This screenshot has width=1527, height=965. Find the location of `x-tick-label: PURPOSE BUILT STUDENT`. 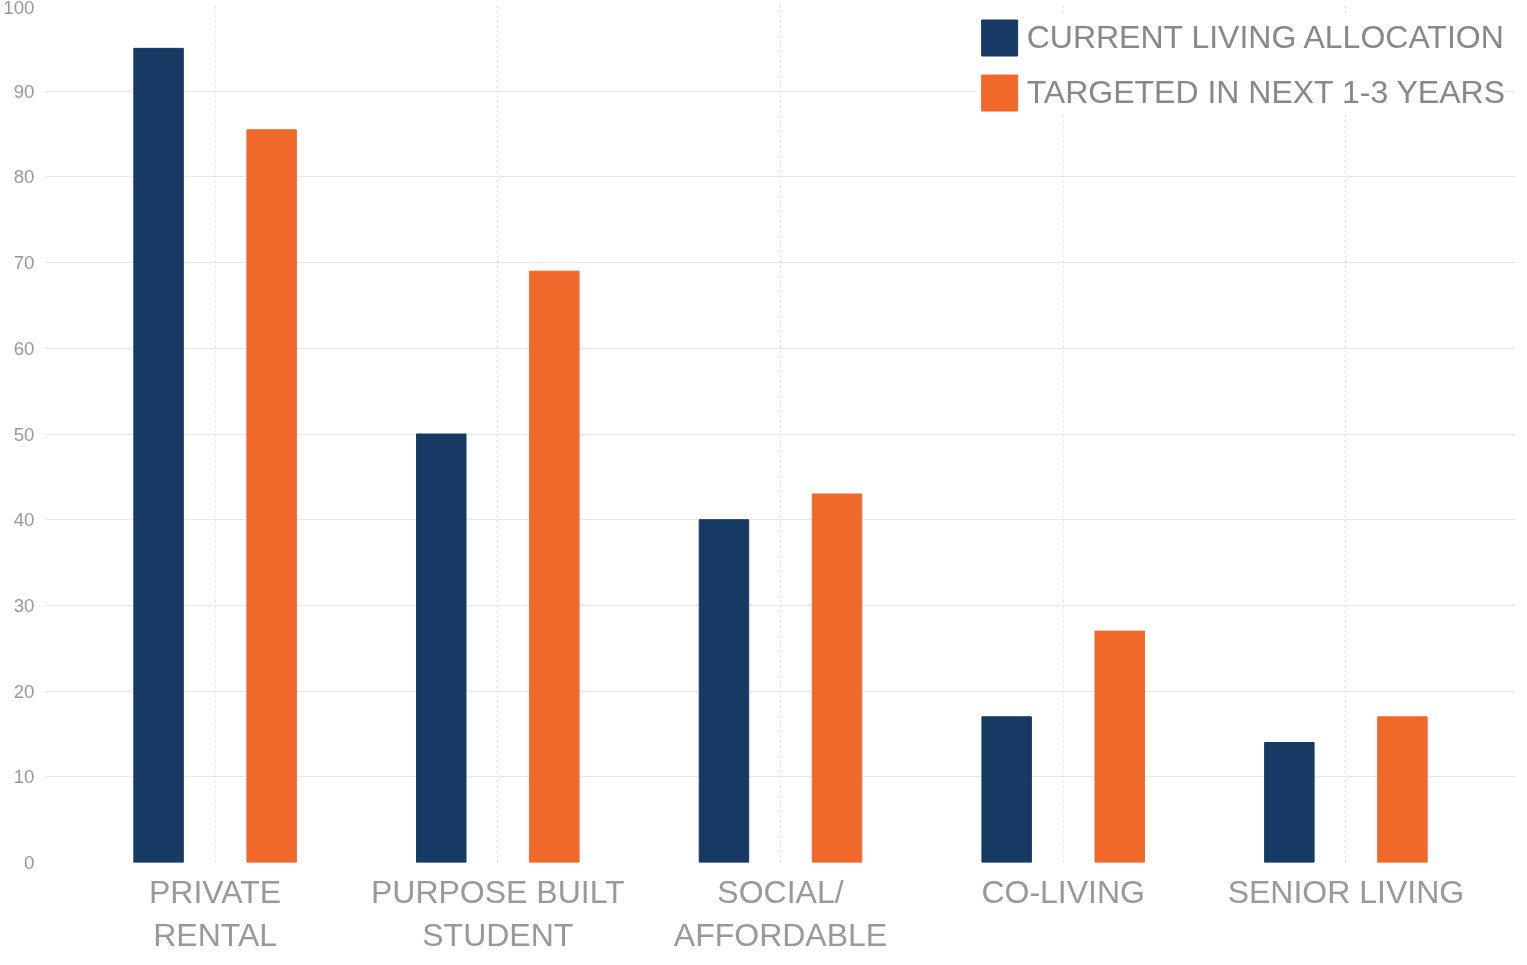

x-tick-label: PURPOSE BUILT STUDENT is located at coordinates (497, 913).